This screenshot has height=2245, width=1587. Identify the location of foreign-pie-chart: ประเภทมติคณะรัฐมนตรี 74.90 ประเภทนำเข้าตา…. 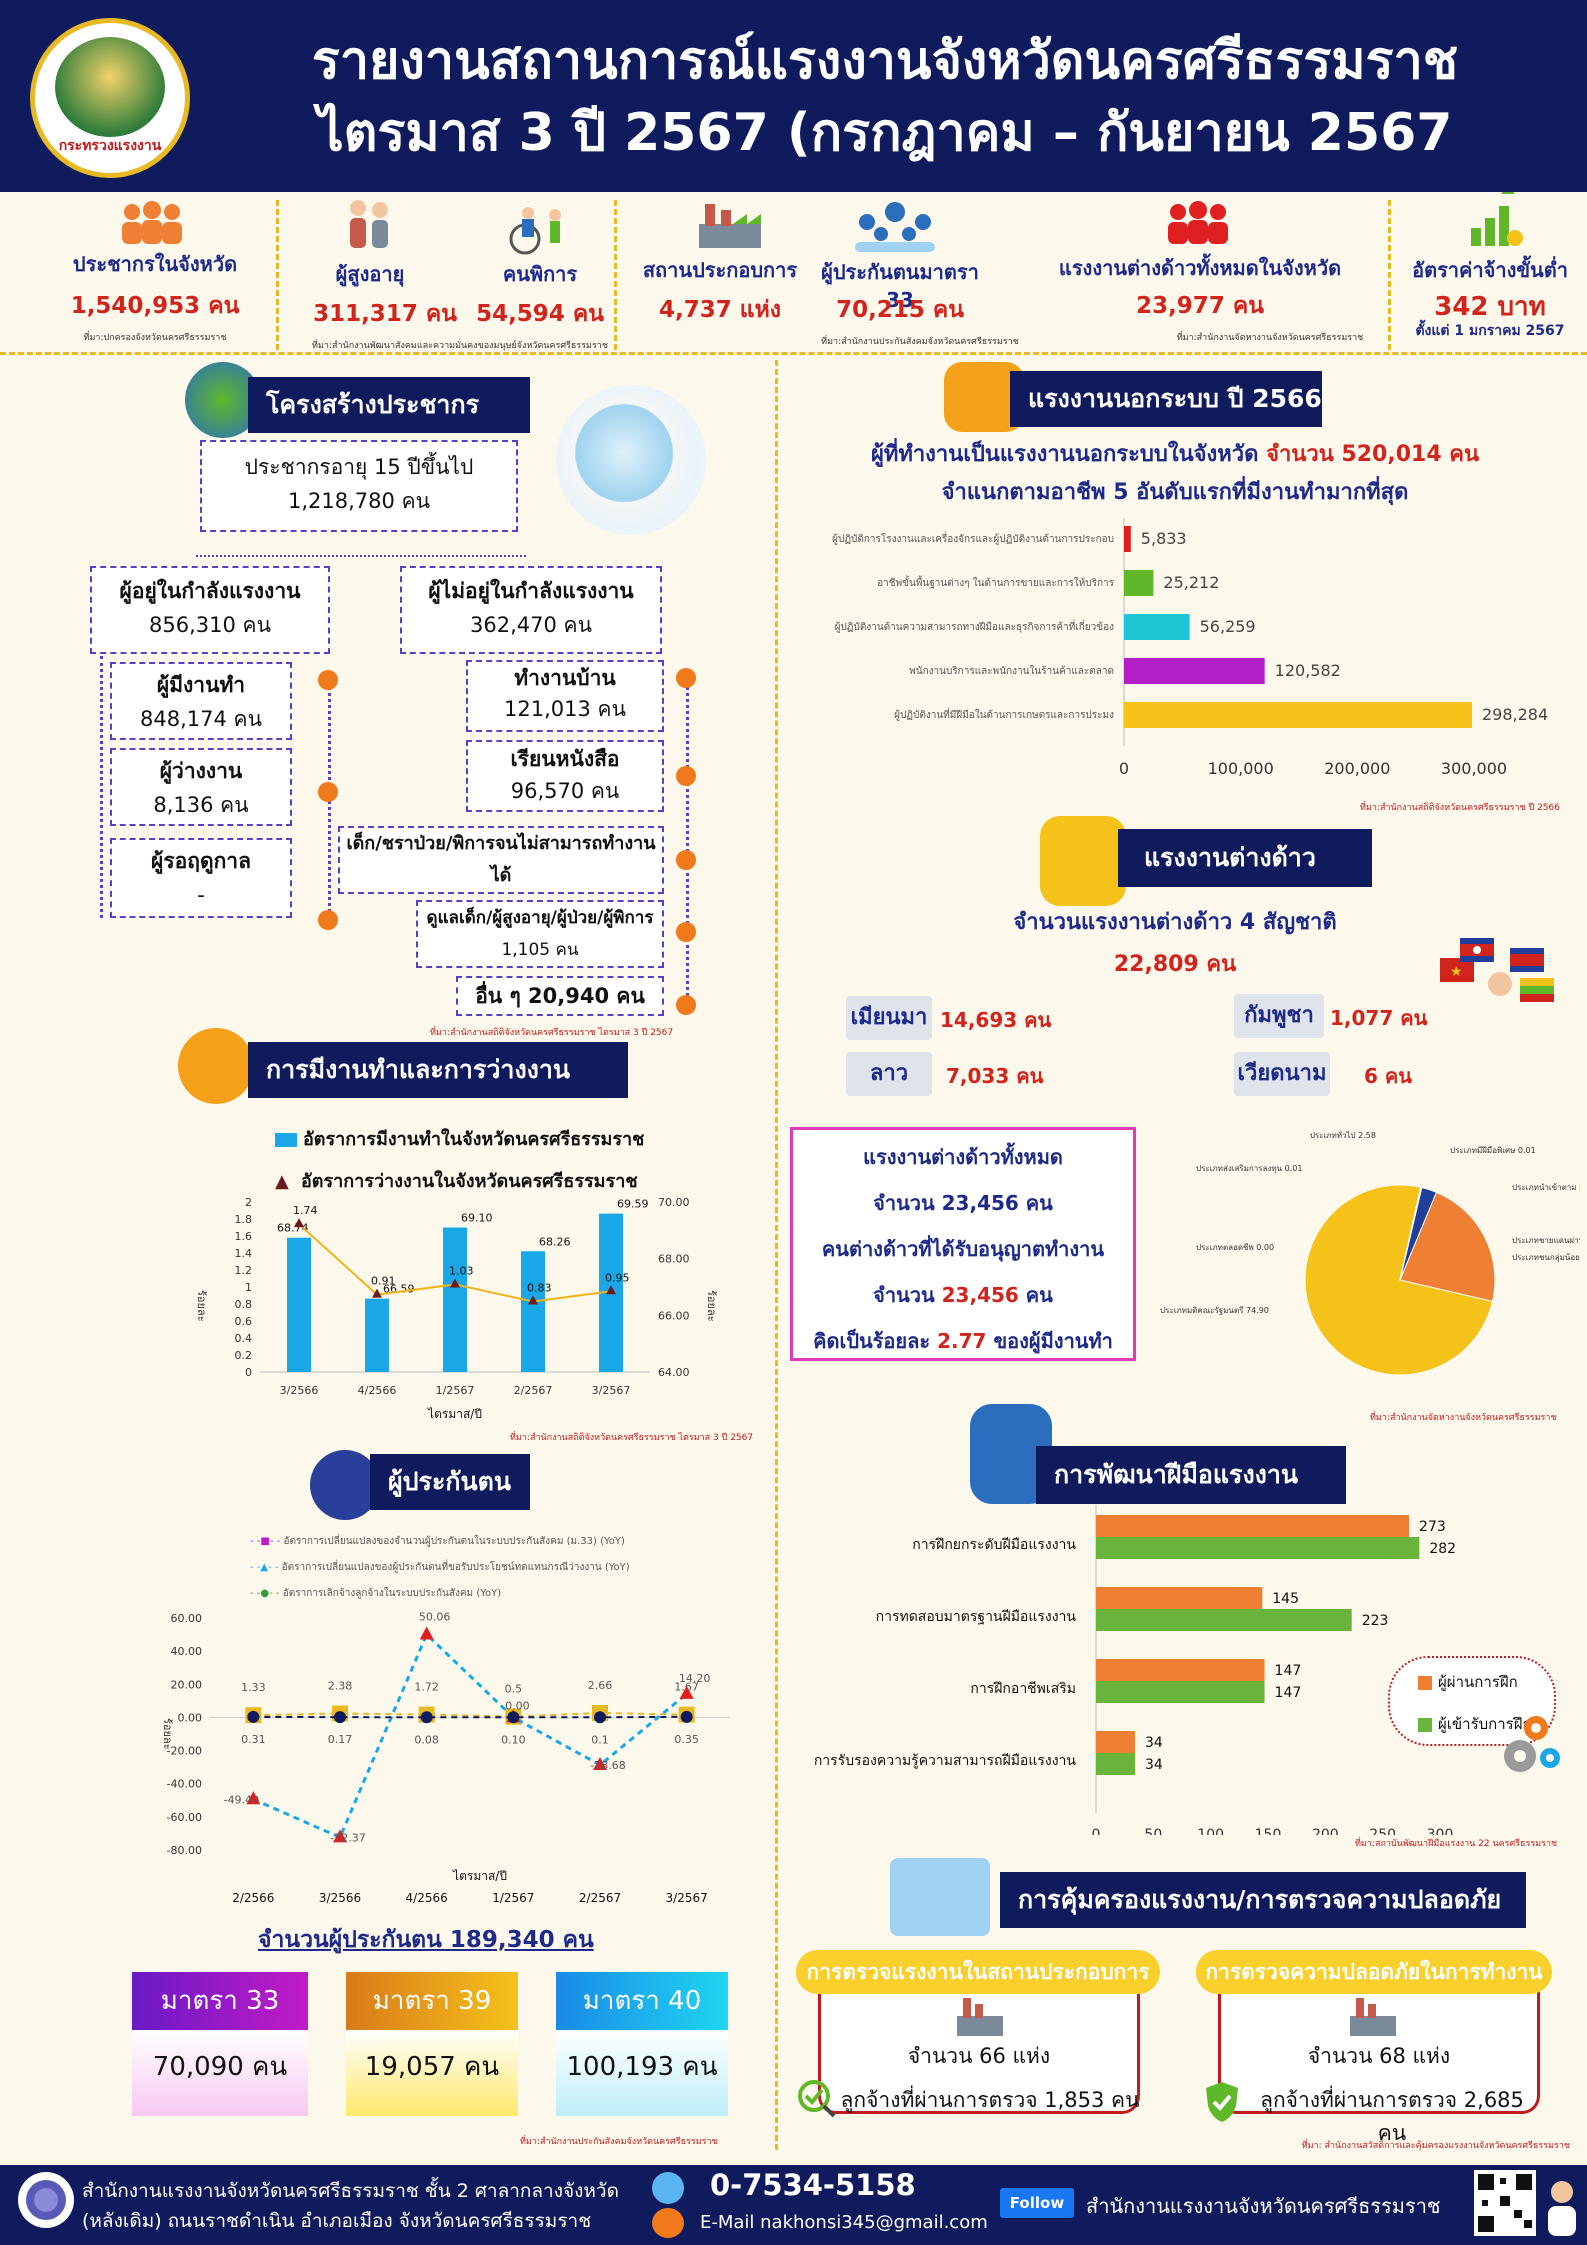
(1370, 1252).